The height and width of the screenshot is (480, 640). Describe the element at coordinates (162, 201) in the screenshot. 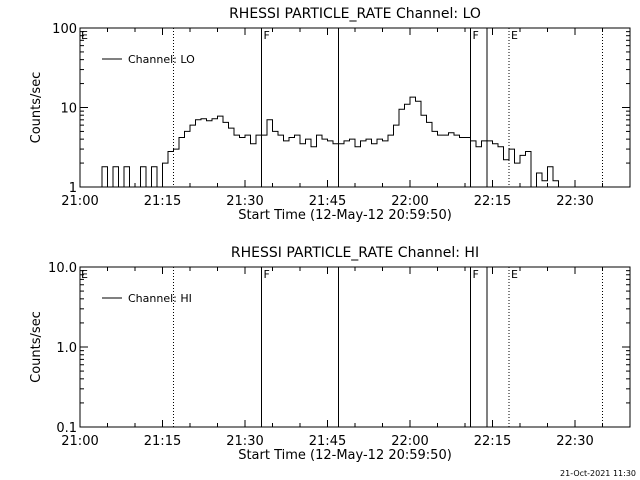

I see `chart-0-x-tick-label: 21:15` at that location.